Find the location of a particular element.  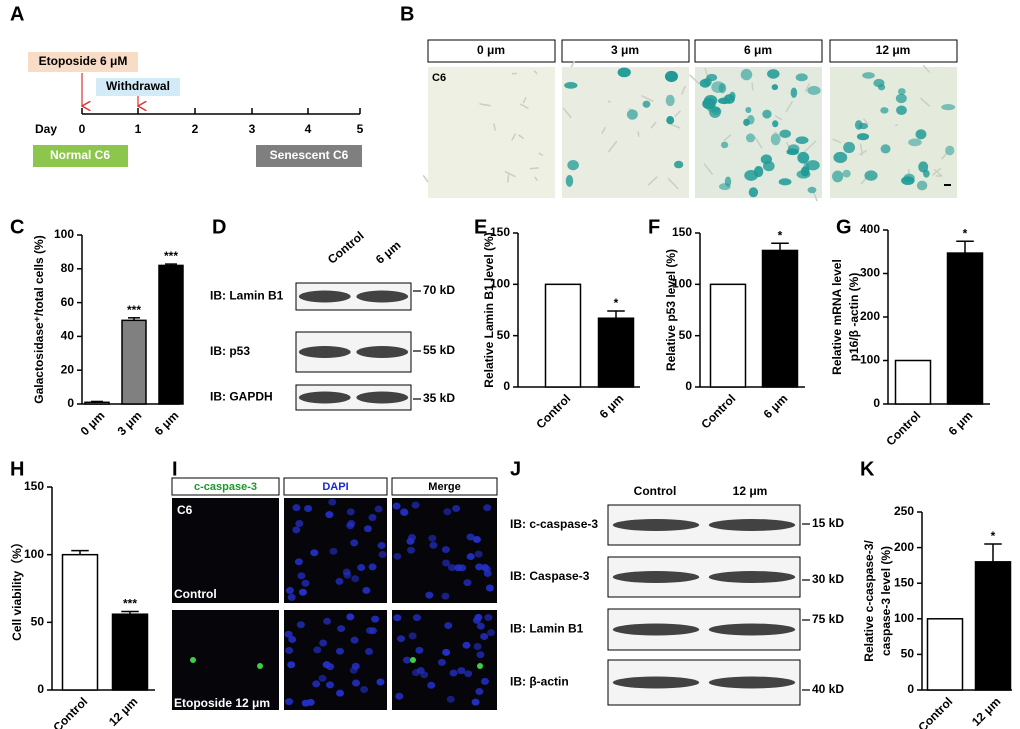

panel-label: F is located at coordinates (654, 227).